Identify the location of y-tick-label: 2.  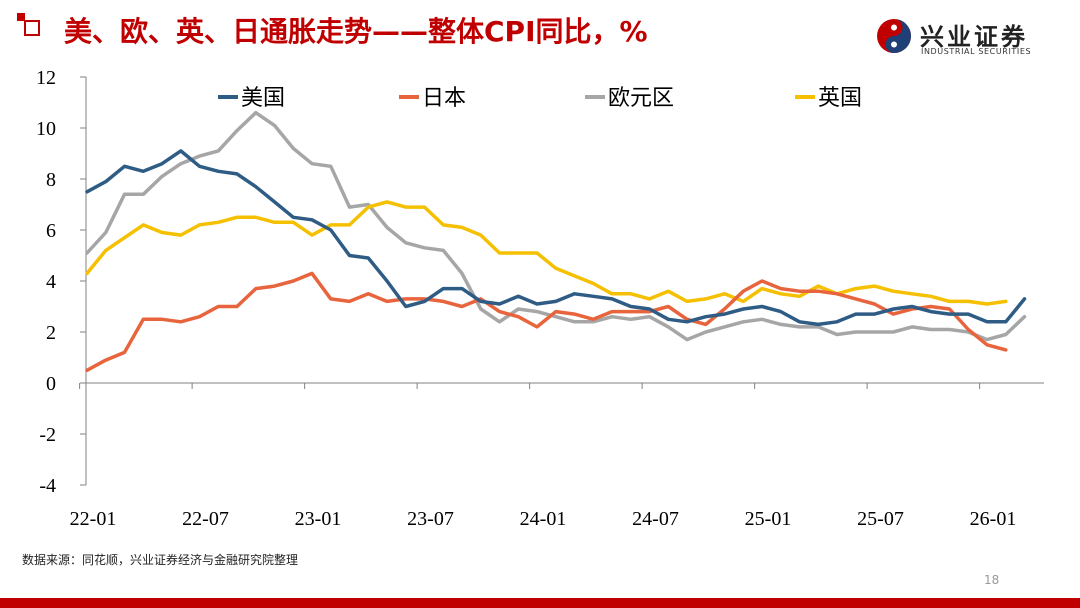
(51, 333).